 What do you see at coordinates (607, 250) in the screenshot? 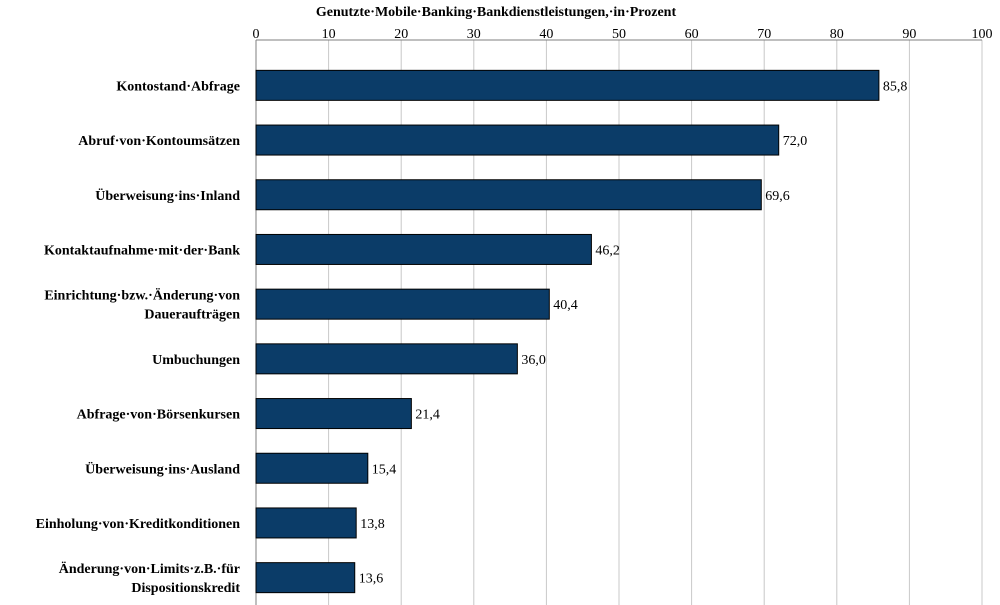
I see `data-label: 46,2` at bounding box center [607, 250].